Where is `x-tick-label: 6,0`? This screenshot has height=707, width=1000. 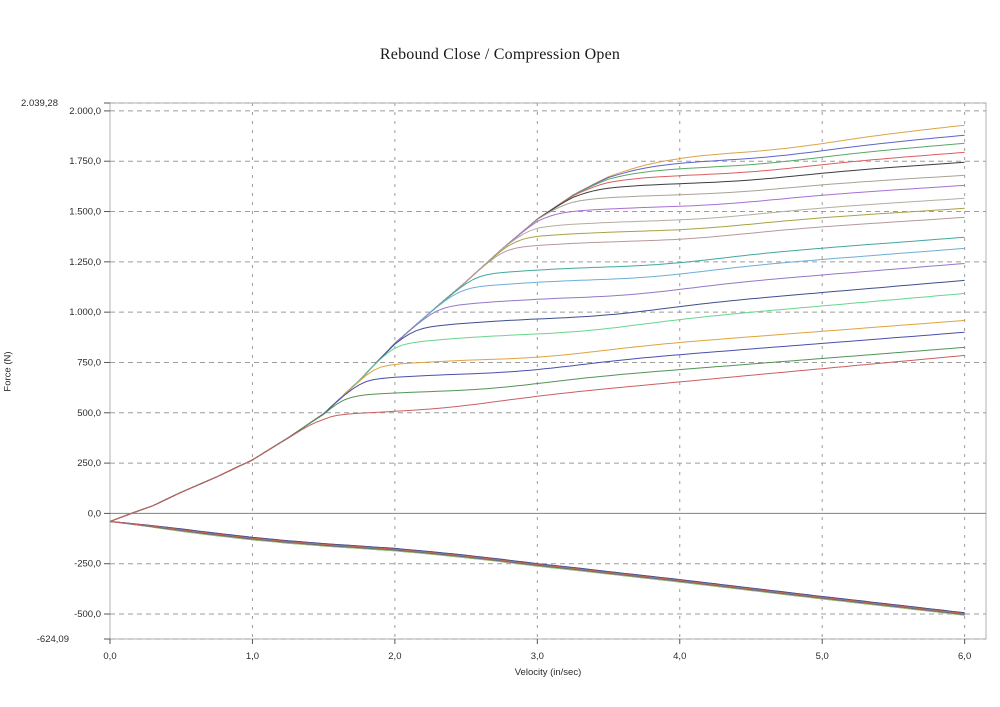 x-tick-label: 6,0 is located at coordinates (964, 656).